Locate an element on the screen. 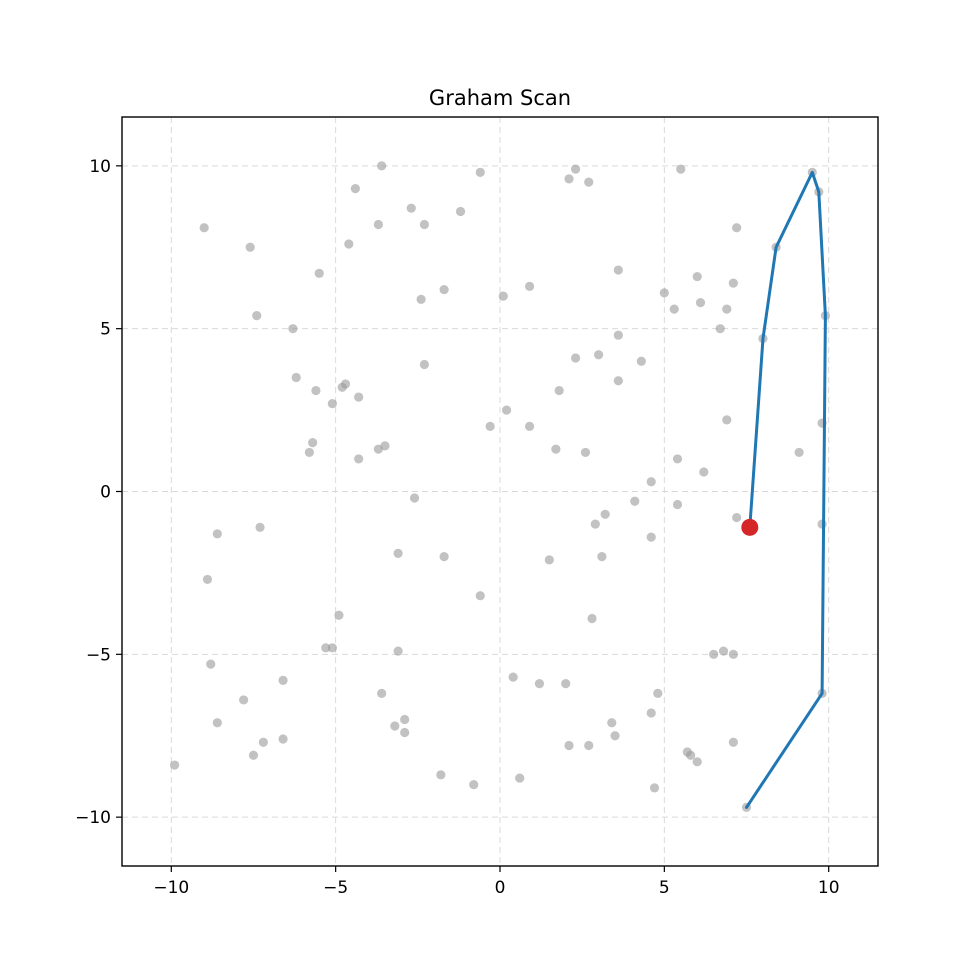  x-tick-label: 10 is located at coordinates (829, 888).